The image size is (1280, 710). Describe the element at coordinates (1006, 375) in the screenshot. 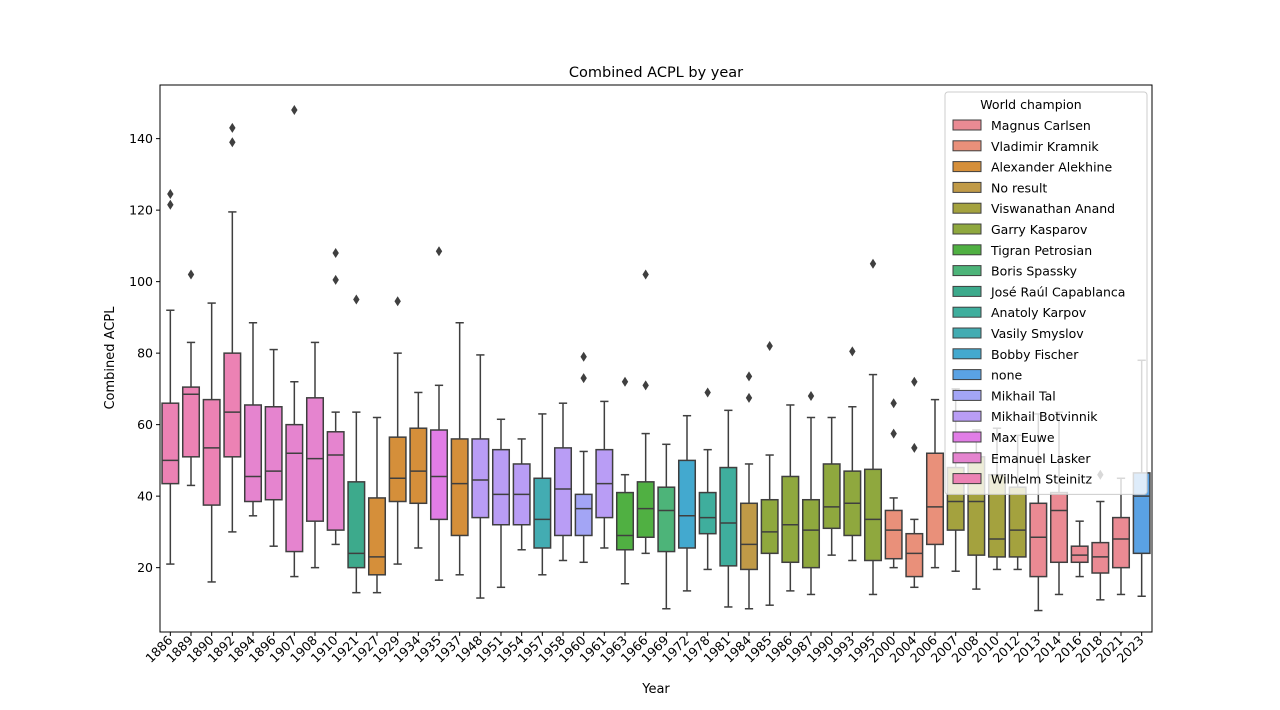

I see `legend-label: none` at that location.